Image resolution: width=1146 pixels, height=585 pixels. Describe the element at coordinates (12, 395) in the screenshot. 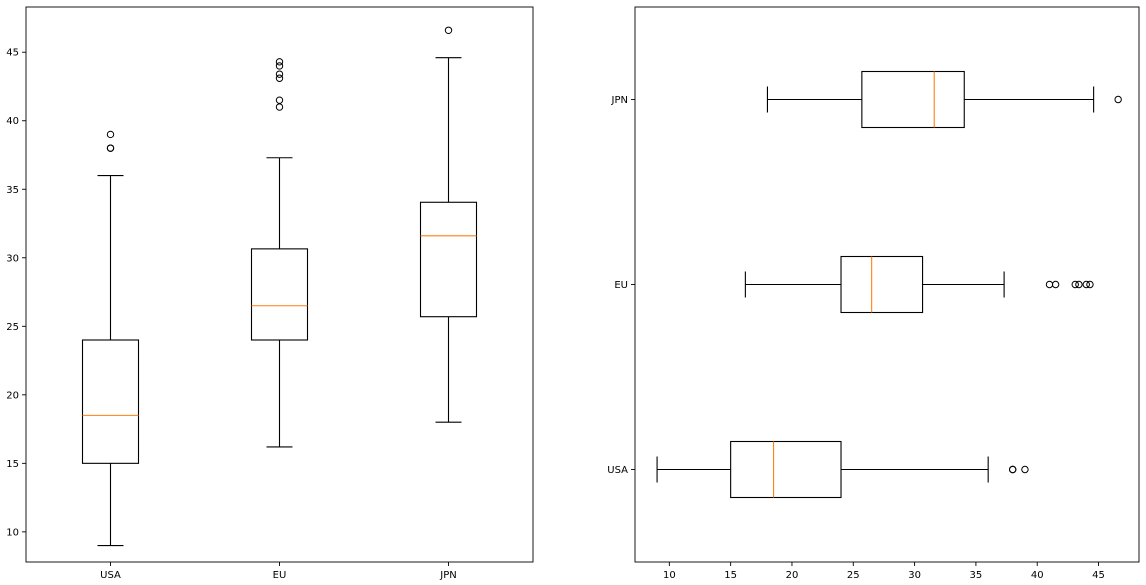

I see `y-tick-label-20: 20` at that location.